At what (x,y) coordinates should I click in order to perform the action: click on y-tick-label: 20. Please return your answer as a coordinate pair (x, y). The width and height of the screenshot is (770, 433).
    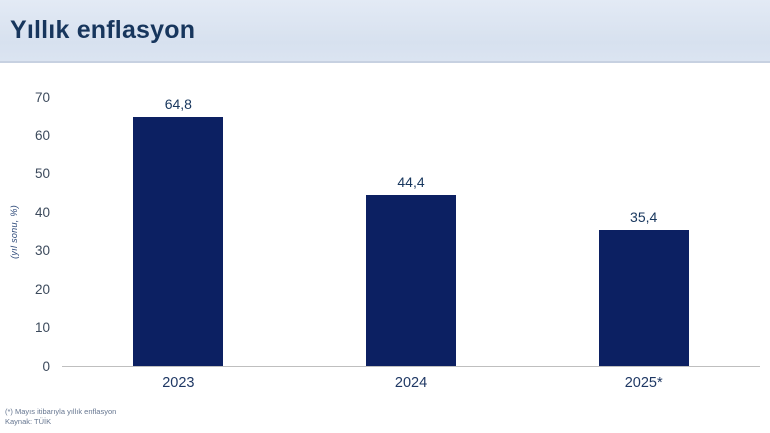
    Looking at the image, I should click on (42, 289).